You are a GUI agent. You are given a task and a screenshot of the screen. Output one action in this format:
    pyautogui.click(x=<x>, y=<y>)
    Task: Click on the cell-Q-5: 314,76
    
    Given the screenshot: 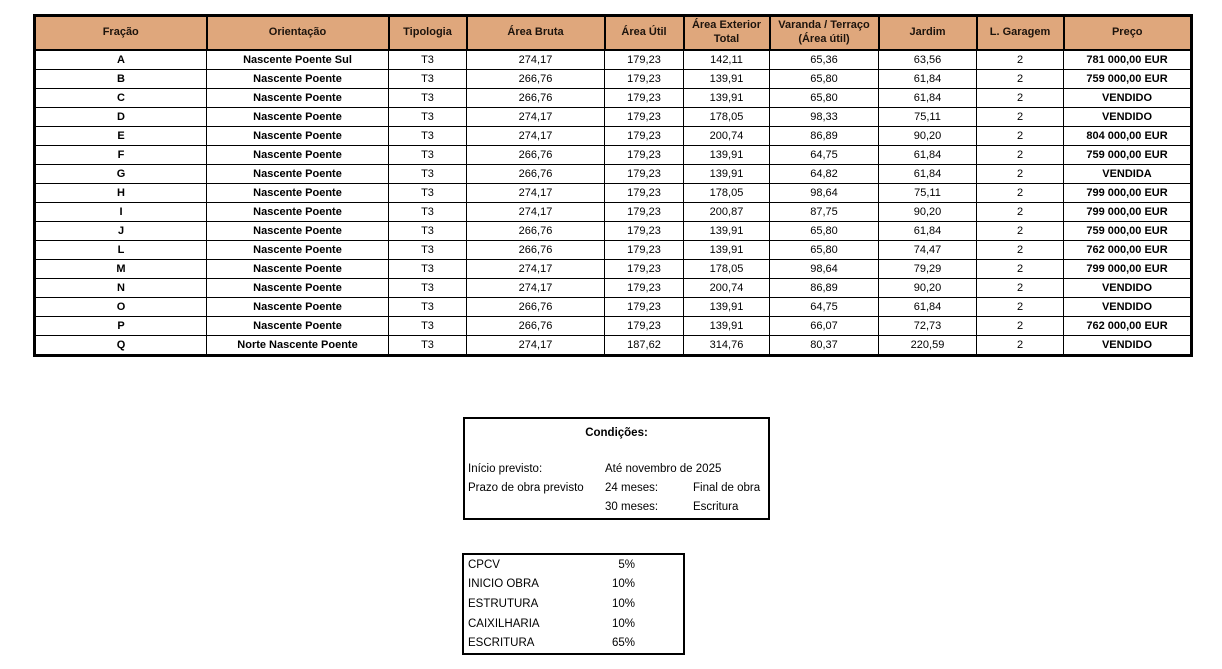 What is the action you would take?
    pyautogui.click(x=726, y=345)
    